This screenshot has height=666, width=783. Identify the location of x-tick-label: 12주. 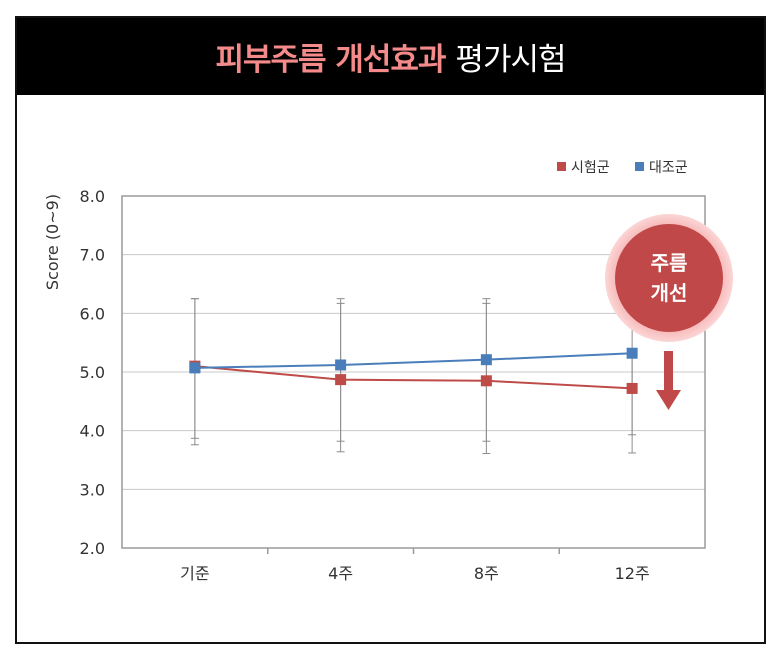
(632, 573).